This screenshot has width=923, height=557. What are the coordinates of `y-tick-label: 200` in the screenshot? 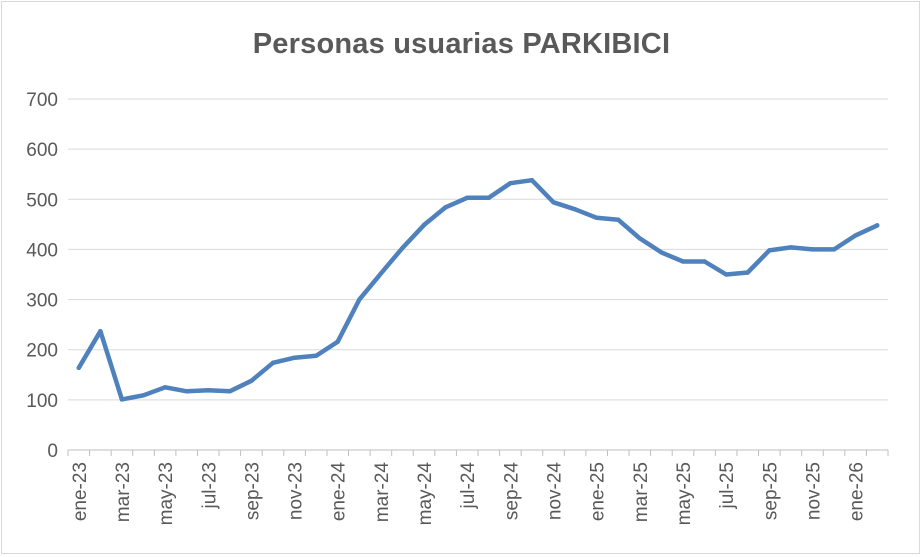 It's located at (42, 351).